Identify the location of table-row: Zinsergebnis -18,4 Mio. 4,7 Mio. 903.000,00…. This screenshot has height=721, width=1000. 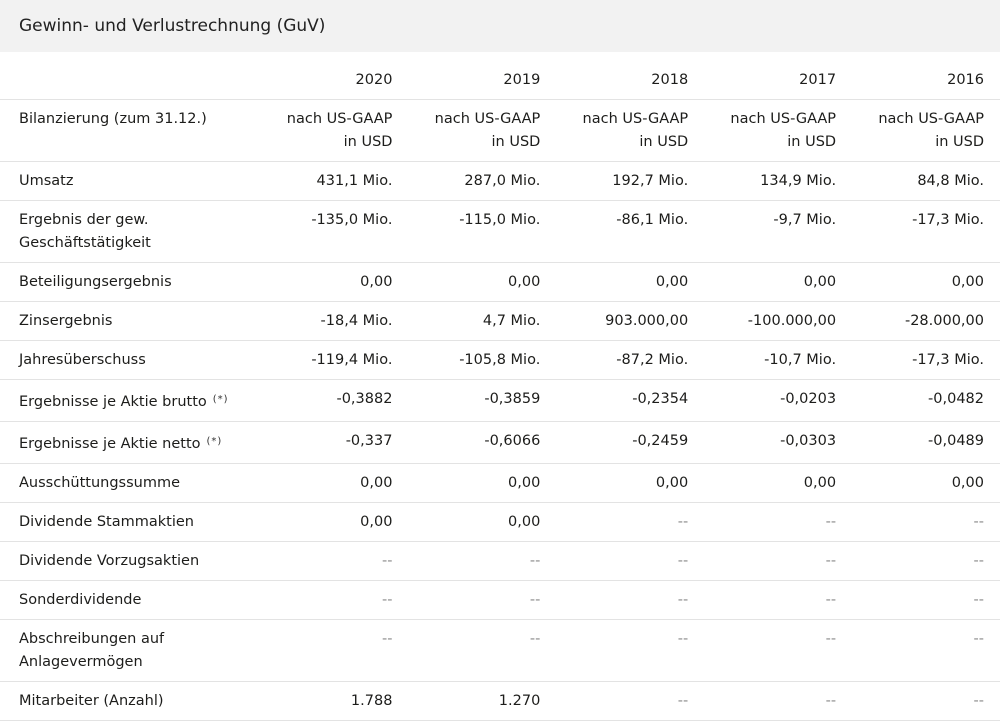
(500, 321).